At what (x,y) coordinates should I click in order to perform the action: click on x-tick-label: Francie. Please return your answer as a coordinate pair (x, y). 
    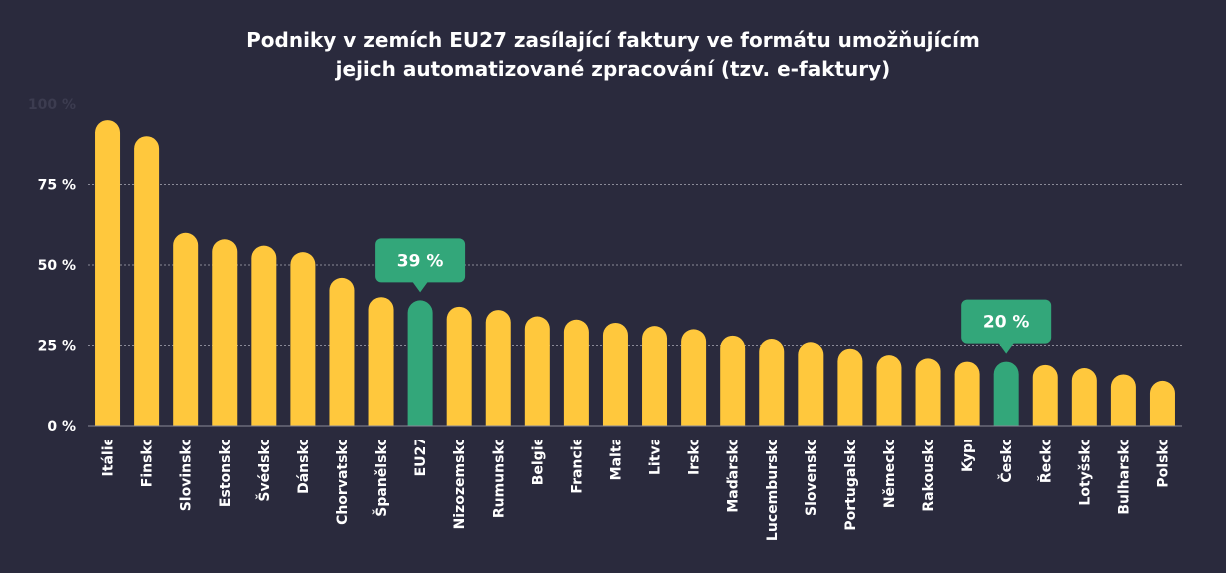
    Looking at the image, I should click on (577, 465).